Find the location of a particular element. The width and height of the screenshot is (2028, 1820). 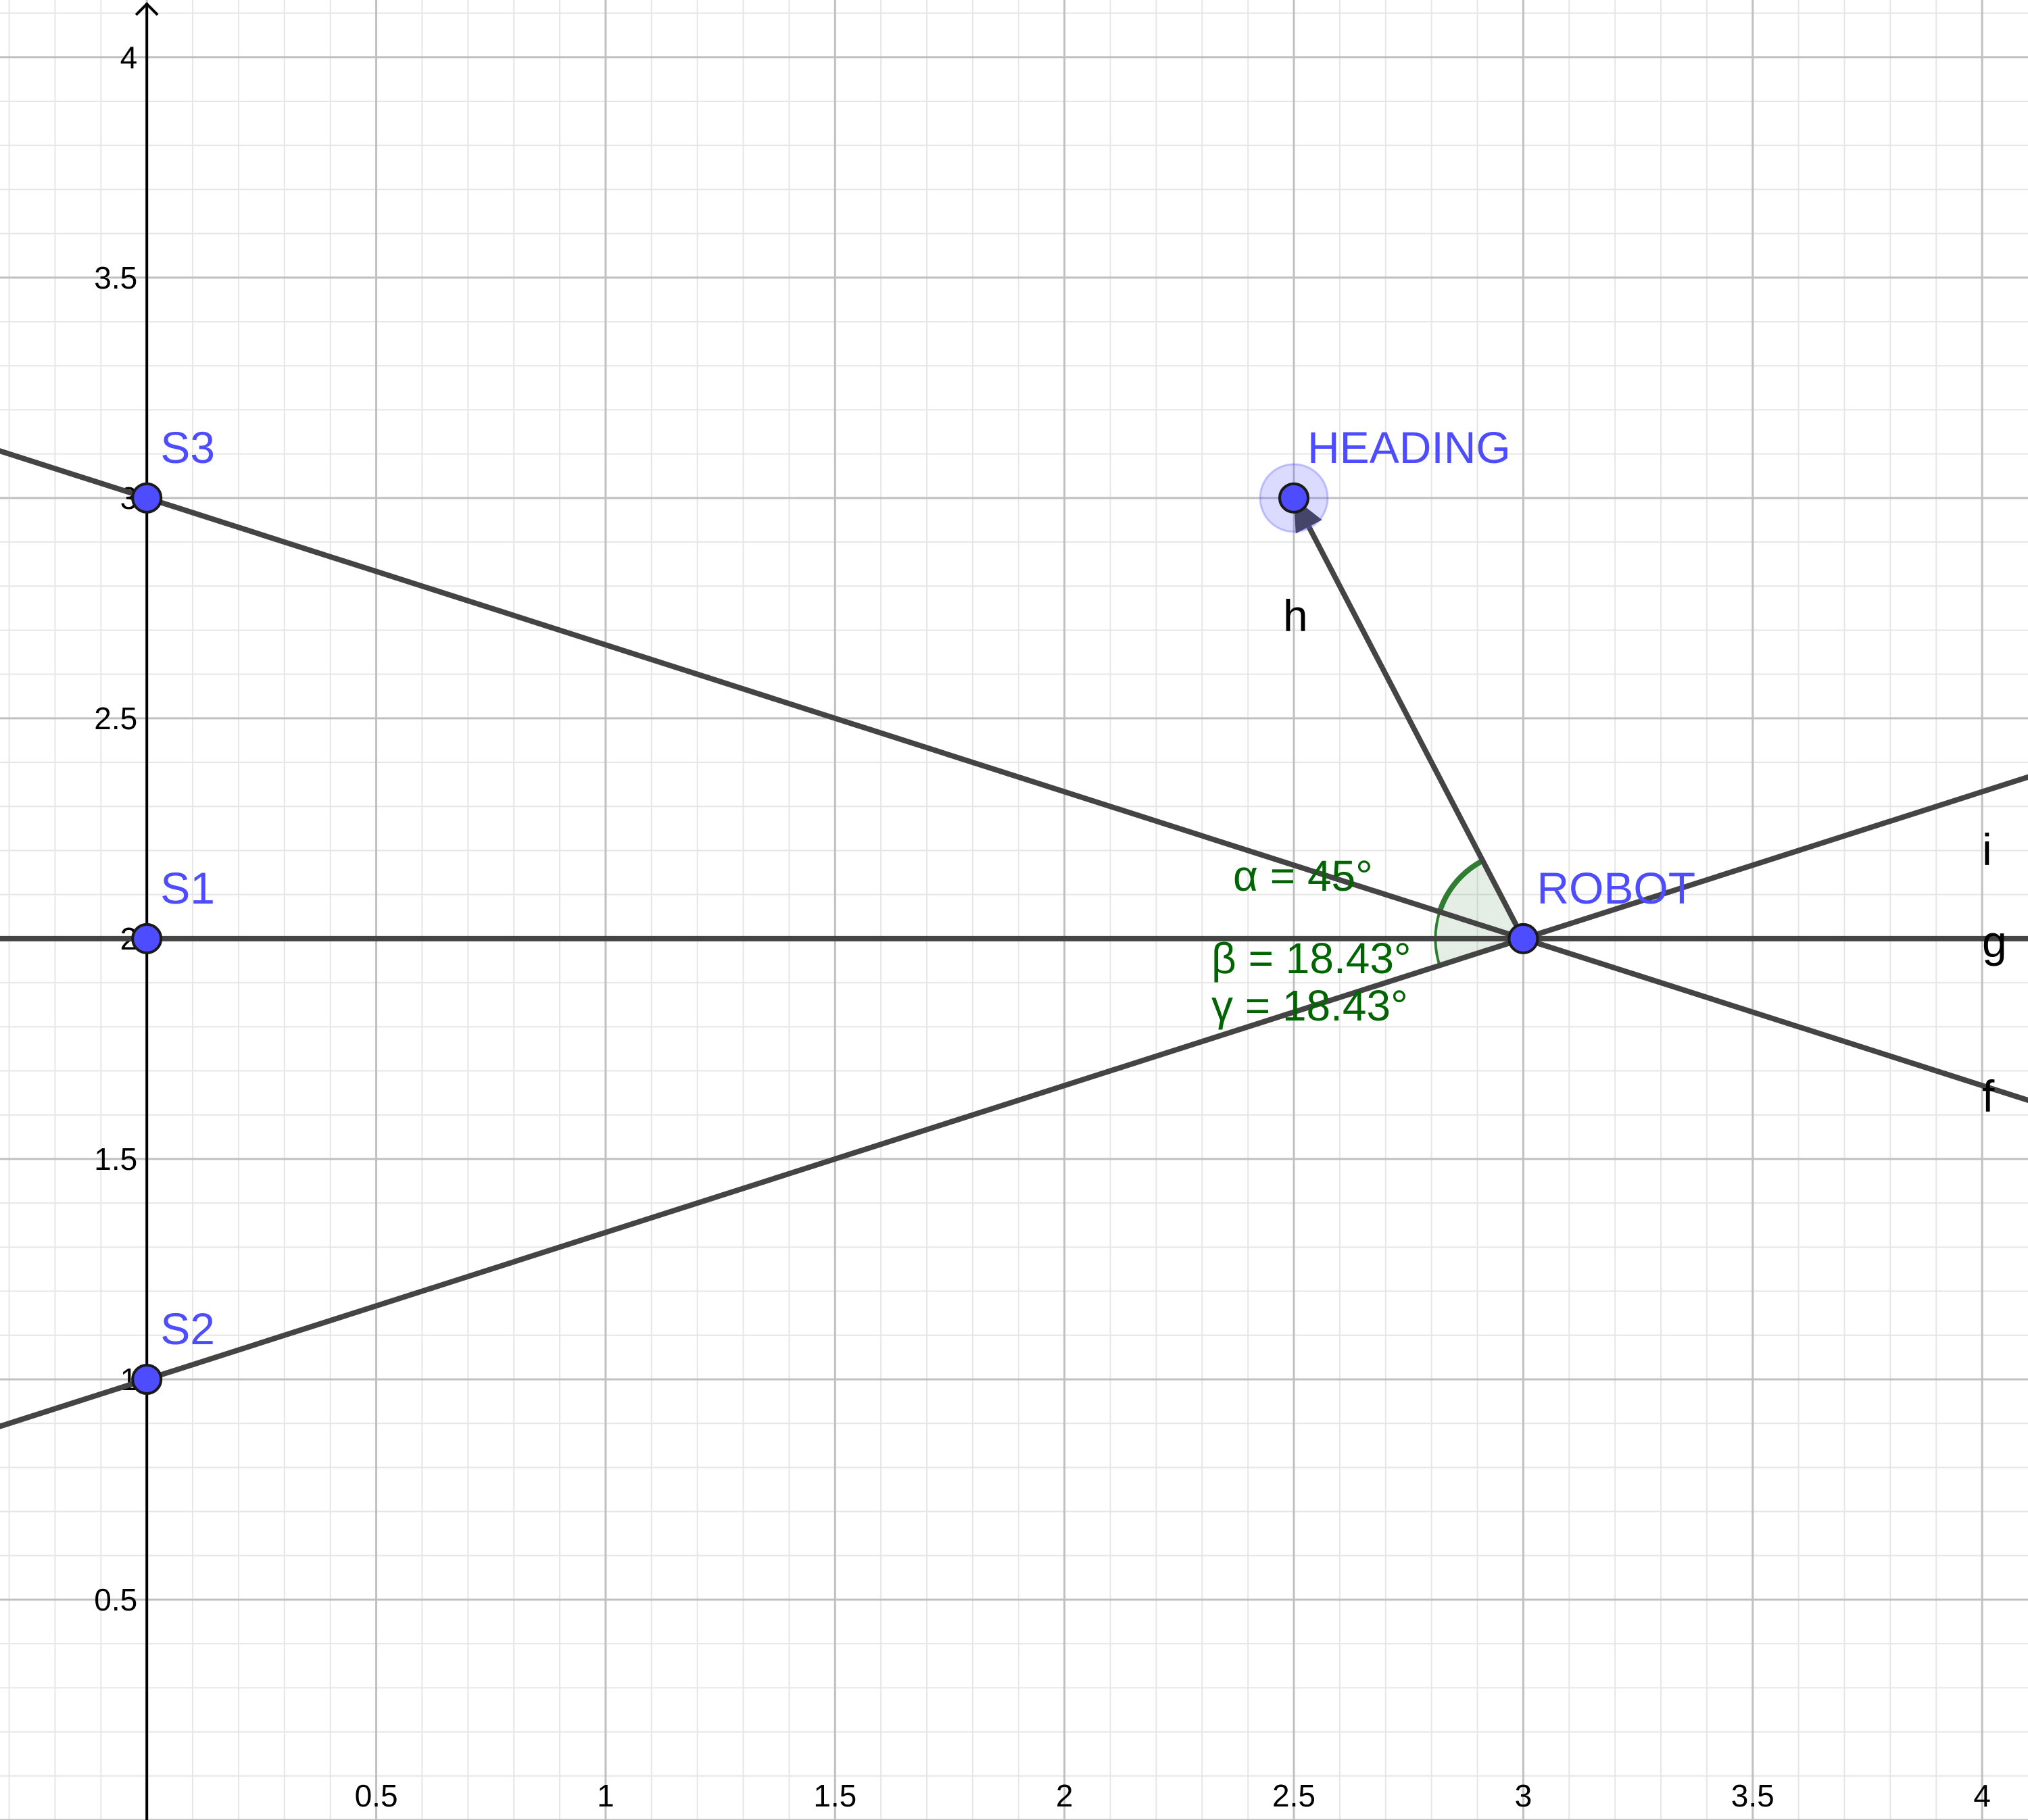

point-s2 is located at coordinates (147, 1379).